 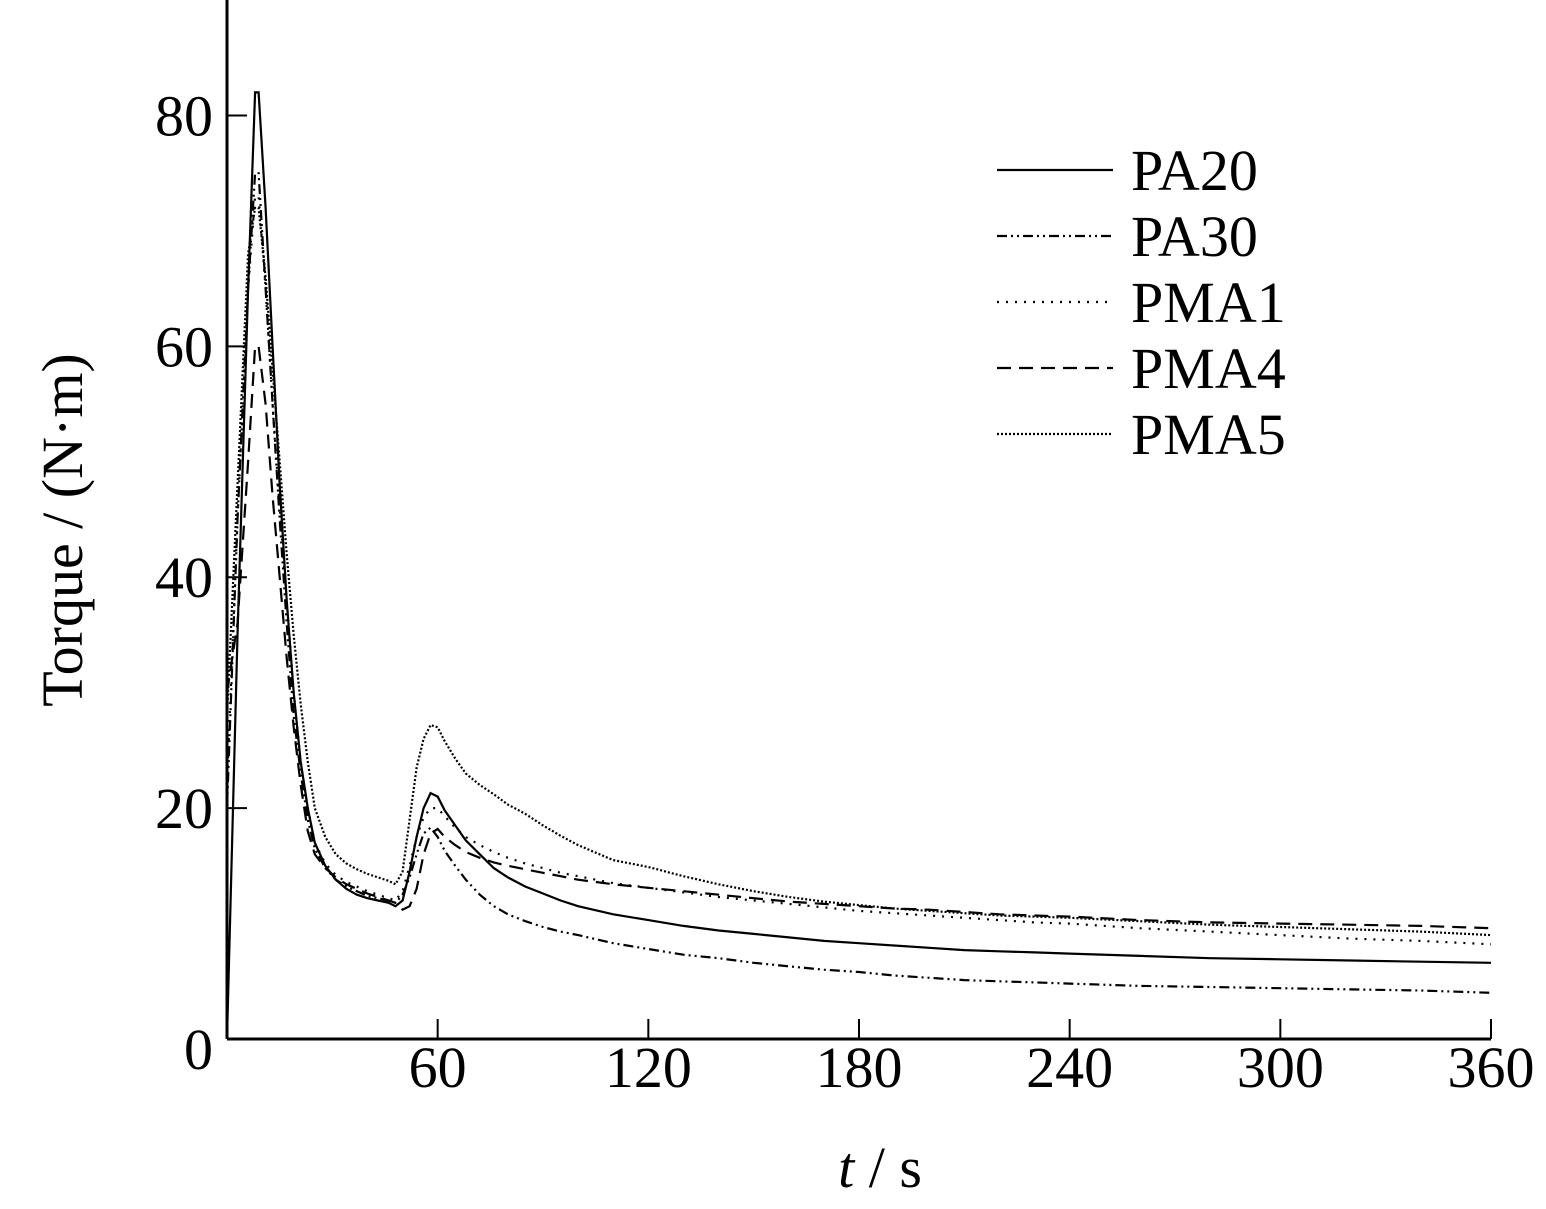 I want to click on y-tick-label: 80, so click(x=184, y=115).